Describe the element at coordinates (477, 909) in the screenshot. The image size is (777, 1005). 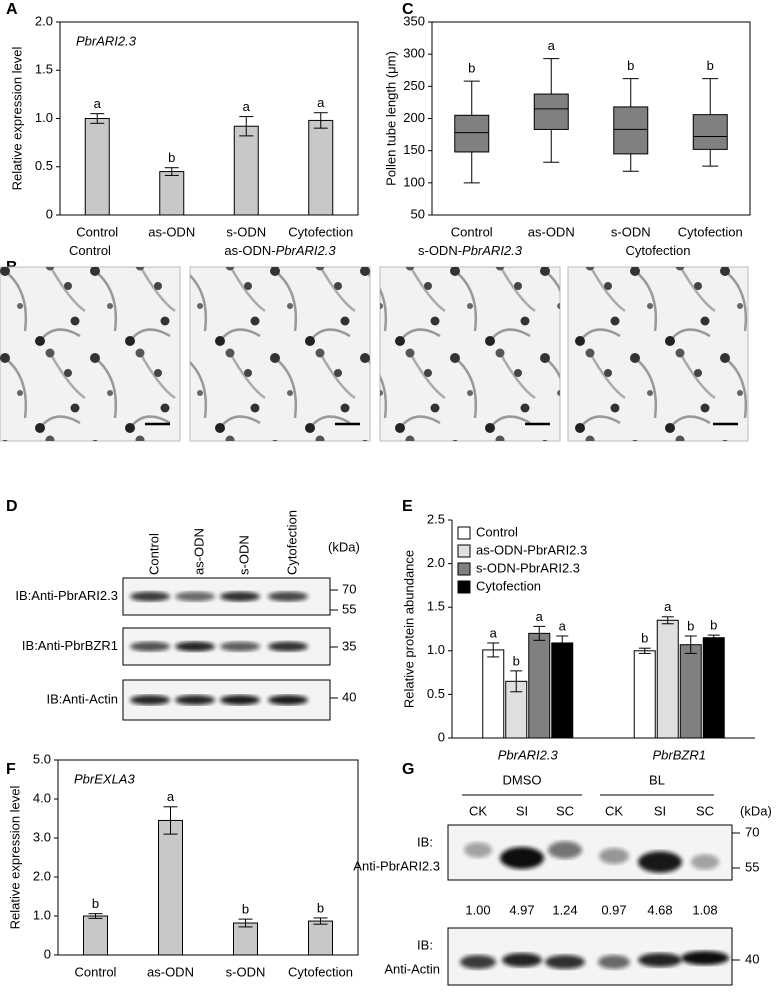
I see `quantification: 1.00` at that location.